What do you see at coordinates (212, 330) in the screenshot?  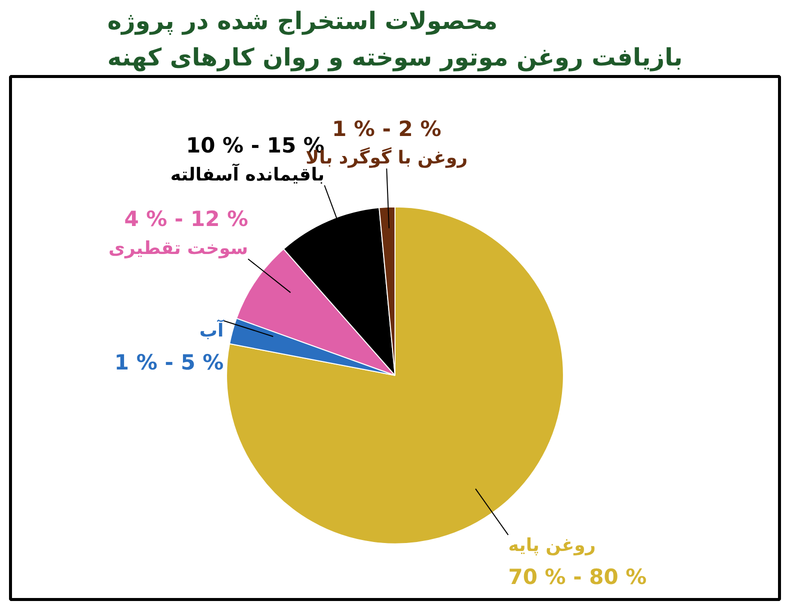 I see `slice-label: آب` at bounding box center [212, 330].